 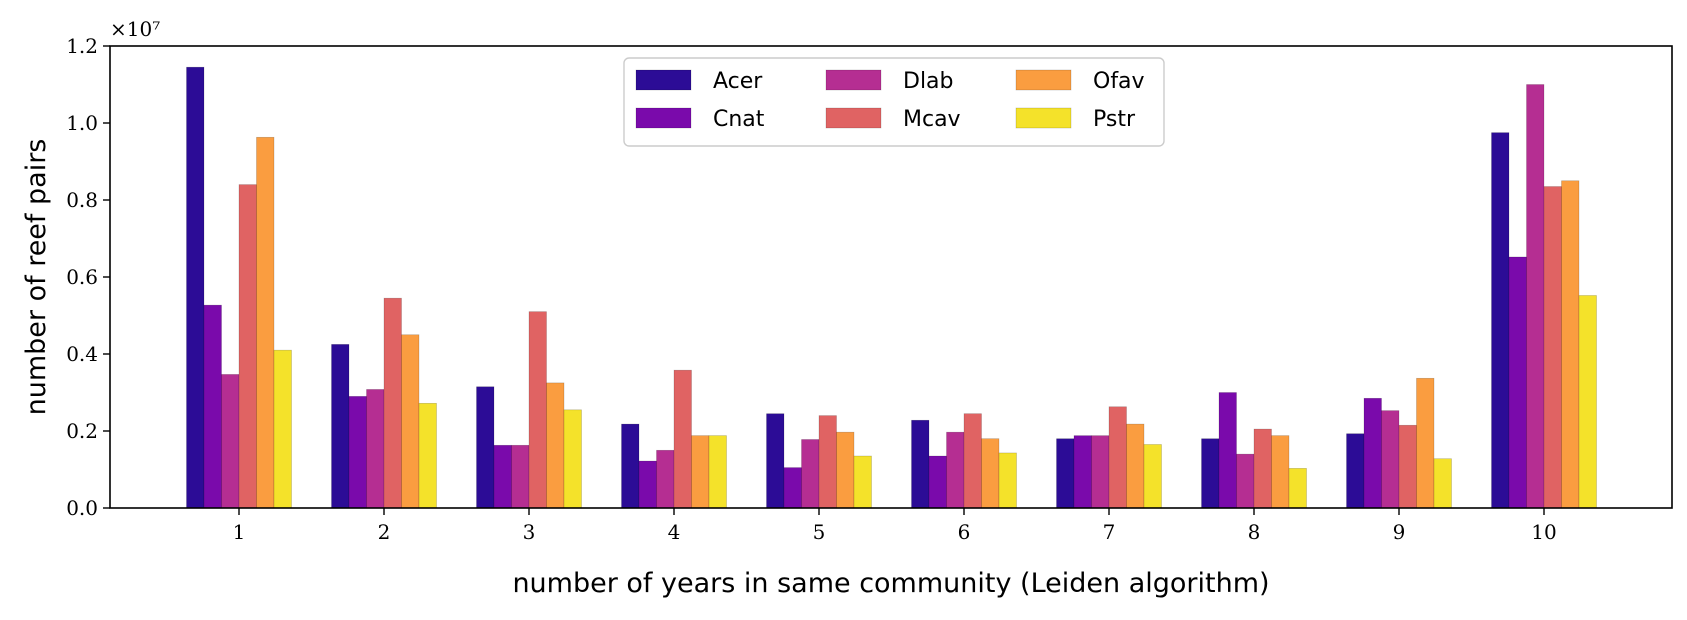 What do you see at coordinates (82, 200) in the screenshot?
I see `y-tick-label: 0.8` at bounding box center [82, 200].